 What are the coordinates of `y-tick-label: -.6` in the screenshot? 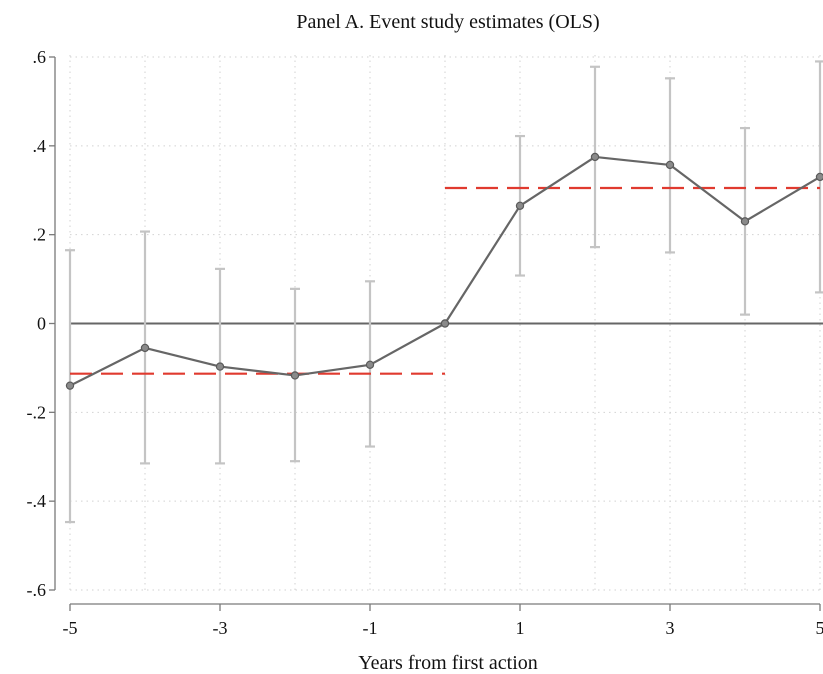 It's located at (37, 590).